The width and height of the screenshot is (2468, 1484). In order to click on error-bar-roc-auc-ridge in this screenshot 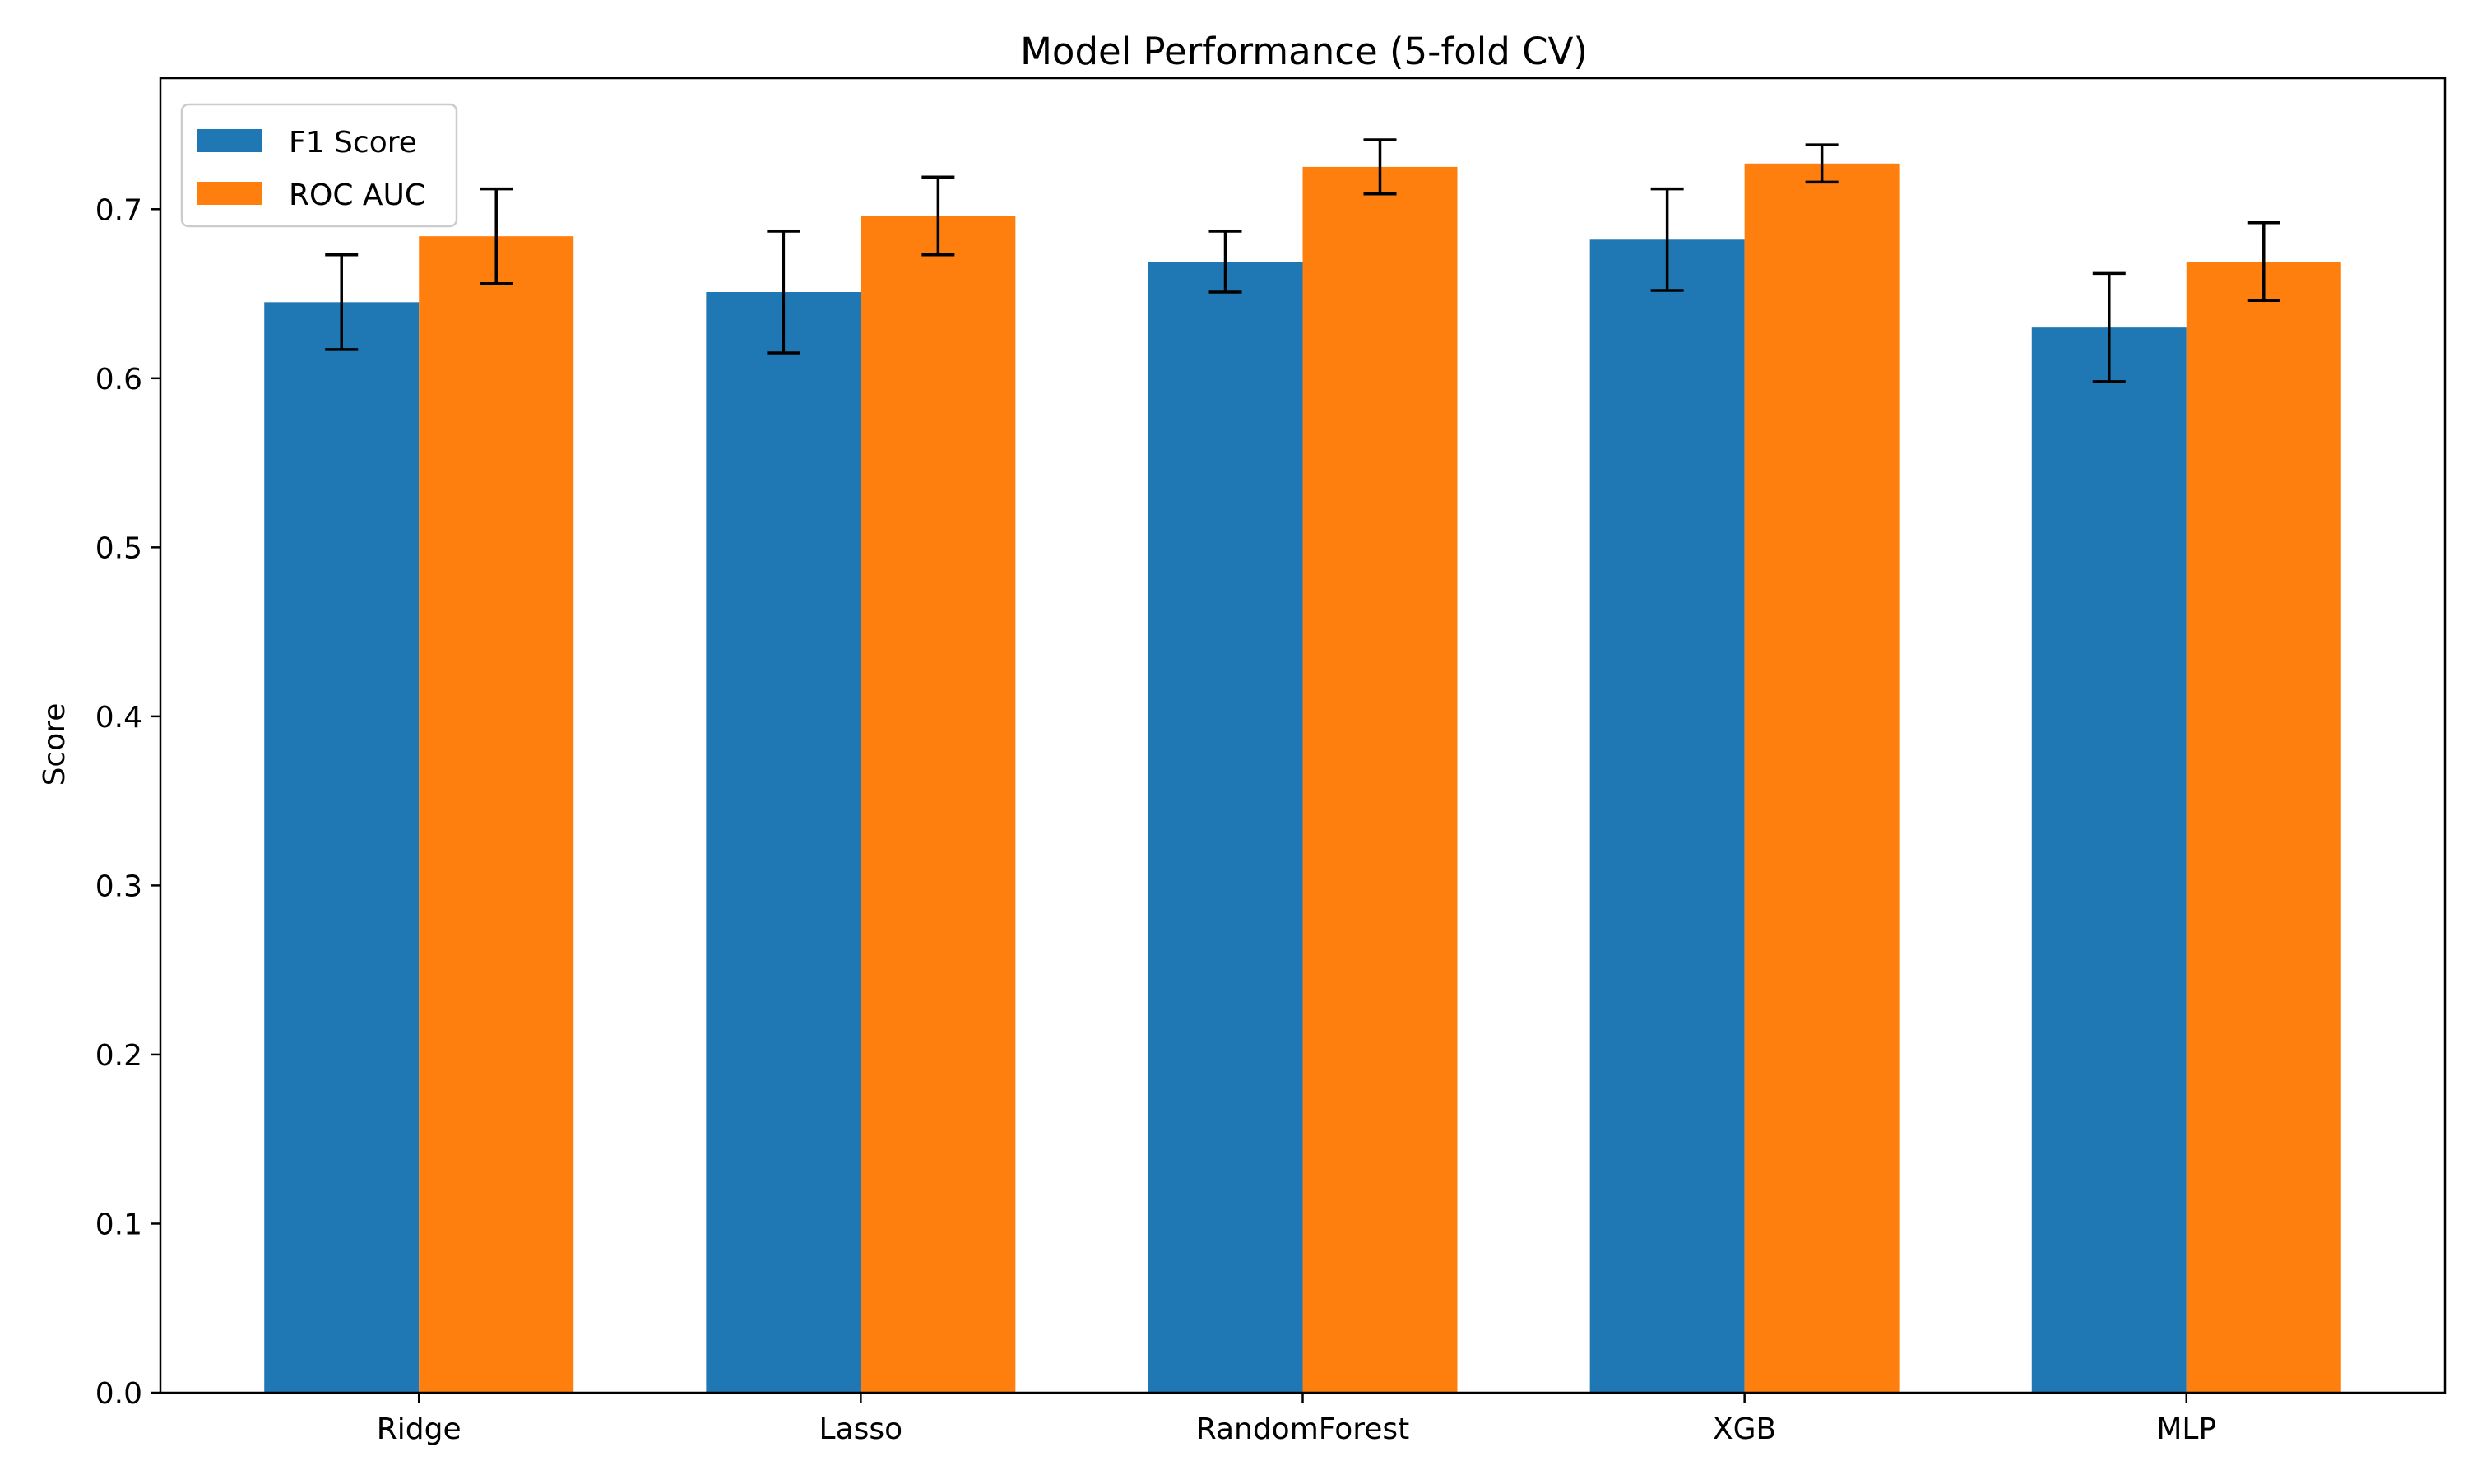, I will do `click(496, 236)`.